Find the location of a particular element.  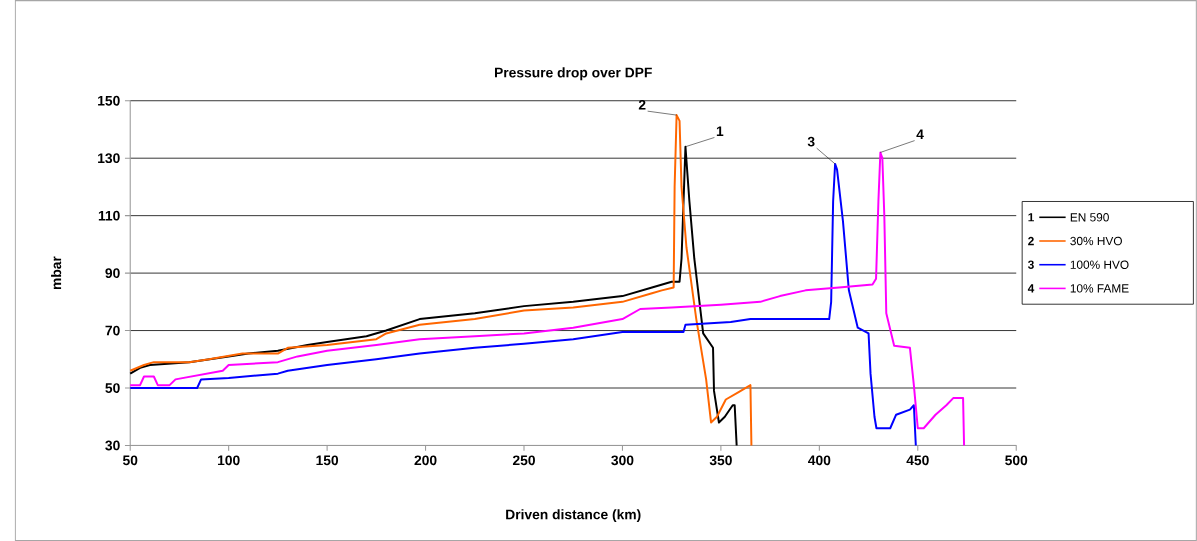

text: 3 is located at coordinates (1030, 264).